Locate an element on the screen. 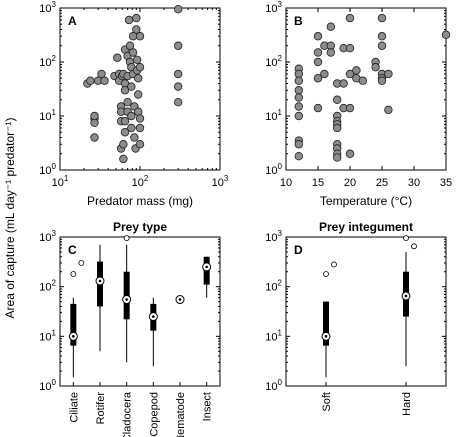  x-tick-label: 15 is located at coordinates (318, 183).